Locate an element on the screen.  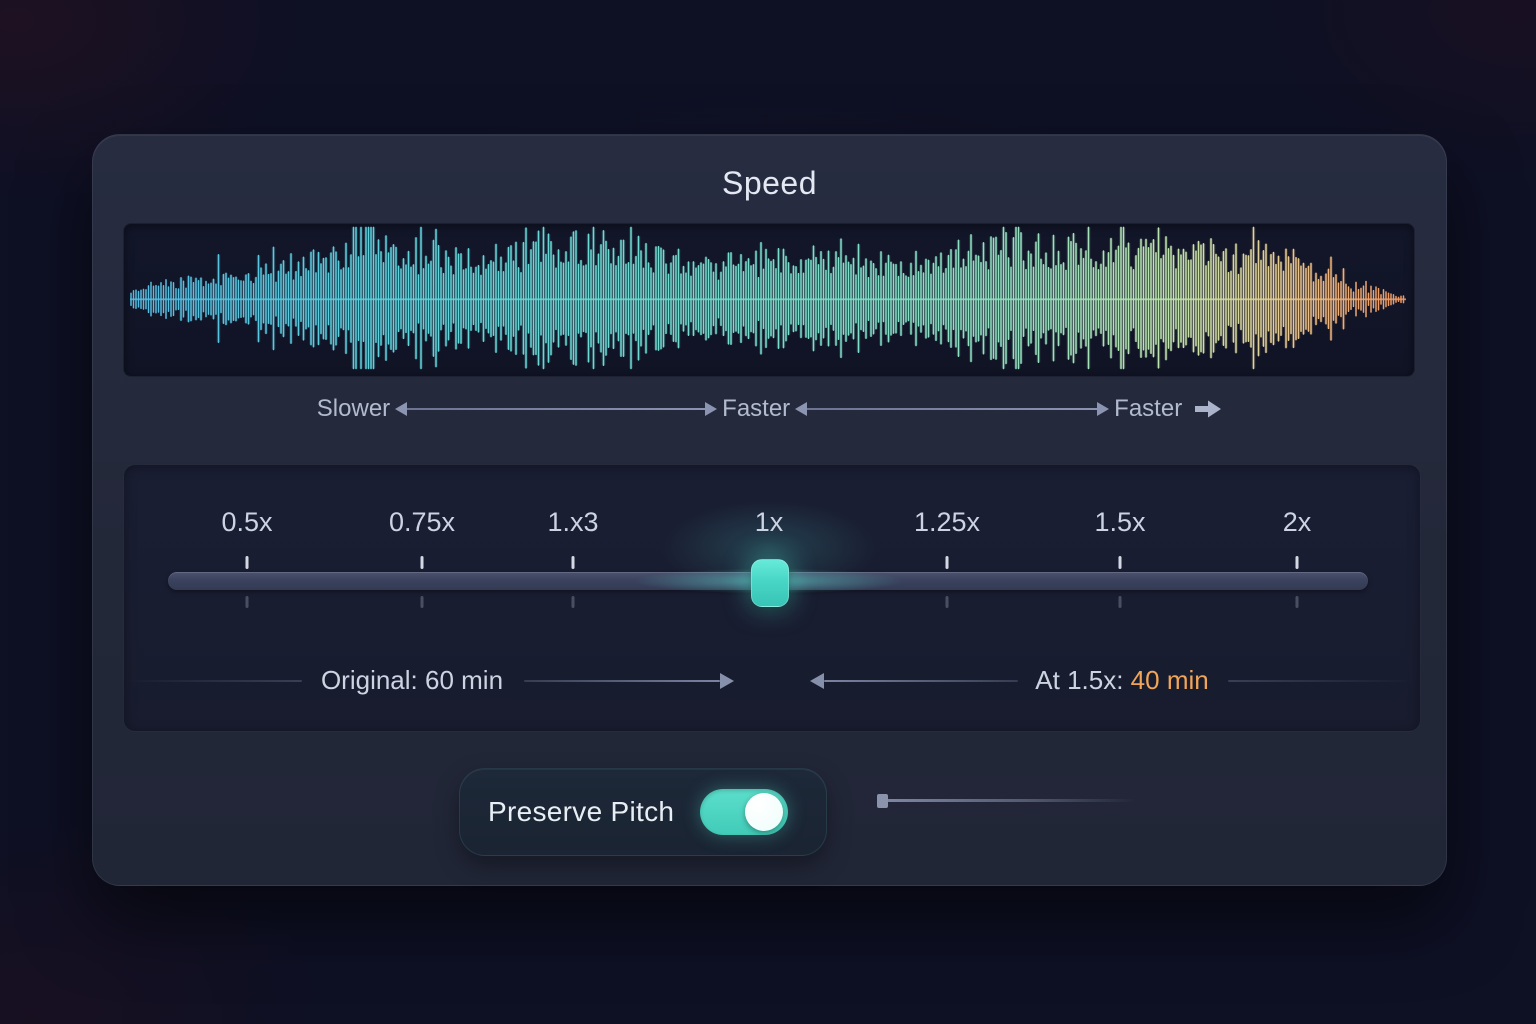
original-duration-label: Original: 60 min is located at coordinates (412, 680).